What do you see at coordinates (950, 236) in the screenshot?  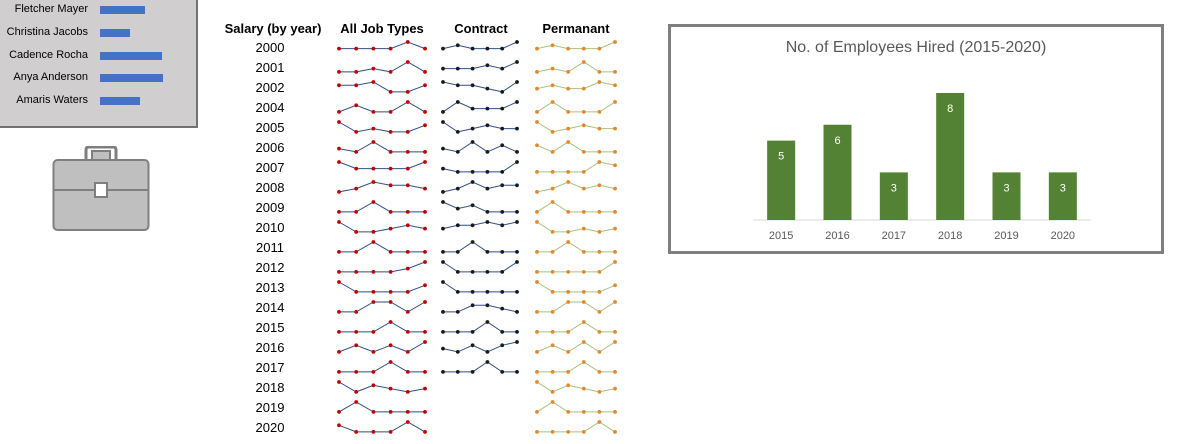 I see `x-tick-label: 2018` at bounding box center [950, 236].